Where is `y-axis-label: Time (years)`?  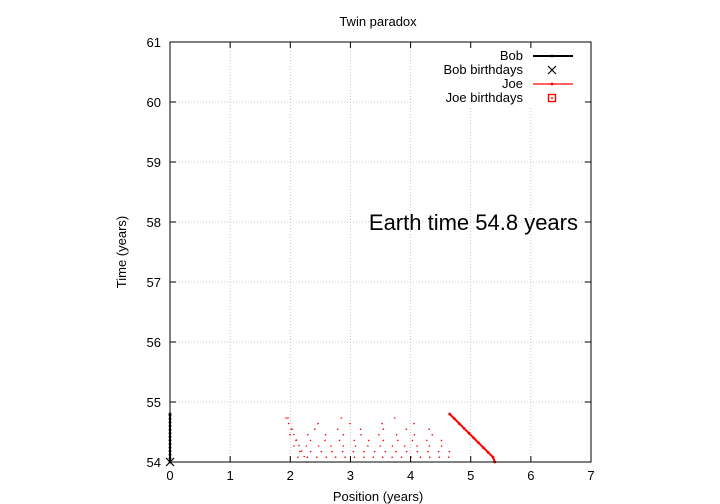
y-axis-label: Time (years) is located at coordinates (121, 252).